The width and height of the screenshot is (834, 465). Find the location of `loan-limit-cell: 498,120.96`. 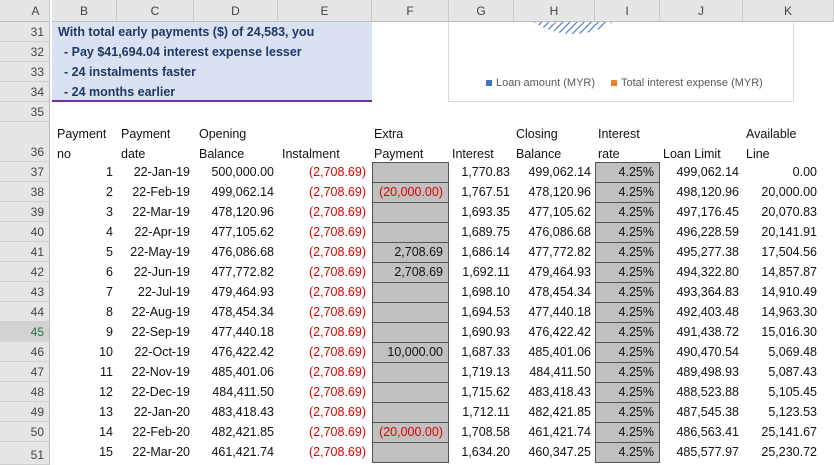

loan-limit-cell: 498,120.96 is located at coordinates (707, 192).